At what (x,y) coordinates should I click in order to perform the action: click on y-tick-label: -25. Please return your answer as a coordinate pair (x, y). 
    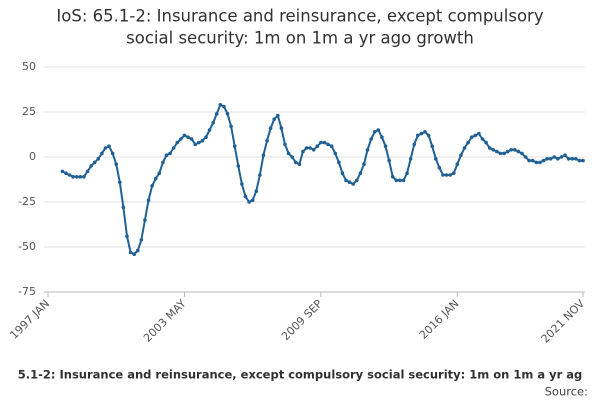
    Looking at the image, I should click on (27, 201).